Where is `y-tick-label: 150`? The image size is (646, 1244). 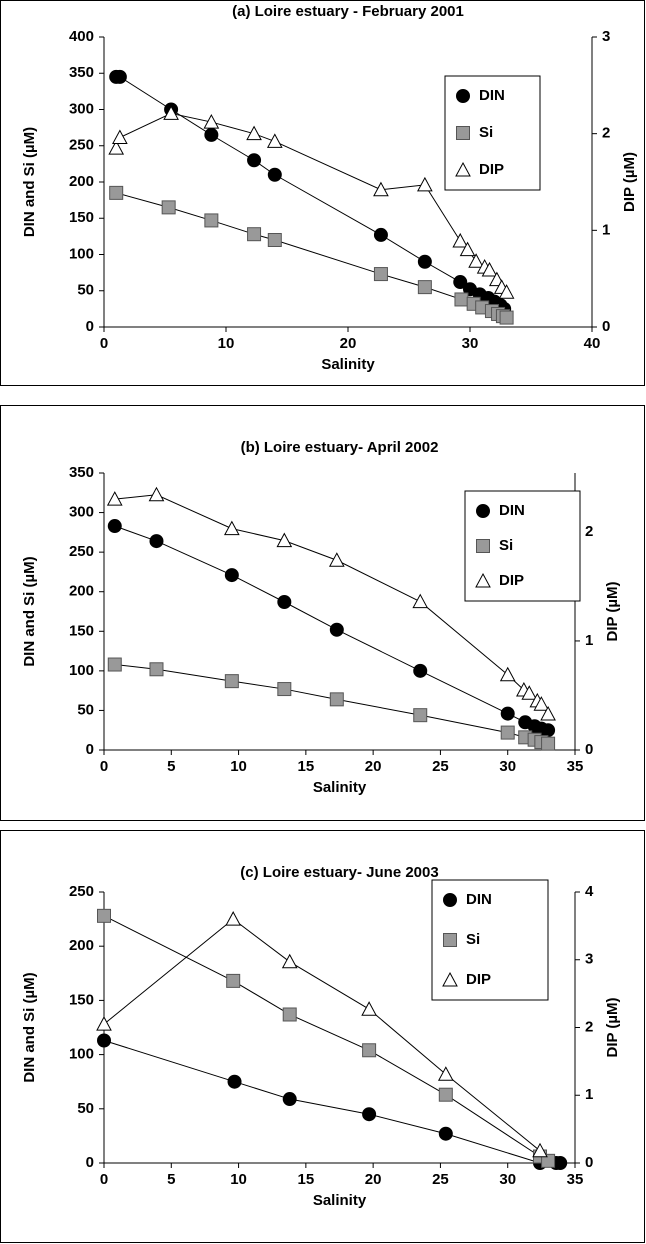
y-tick-label: 150 is located at coordinates (81, 999).